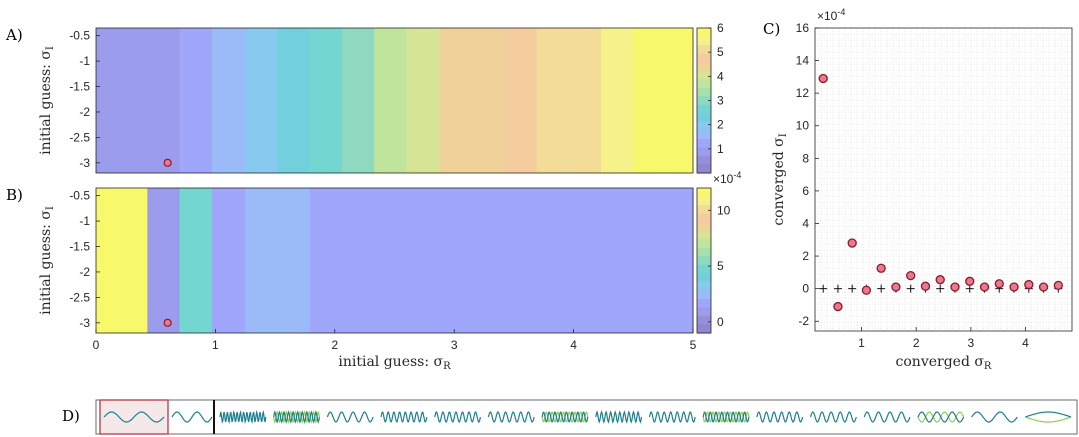 This screenshot has height=437, width=1079. Describe the element at coordinates (720, 52) in the screenshot. I see `colorbar-tick-label: 5` at that location.